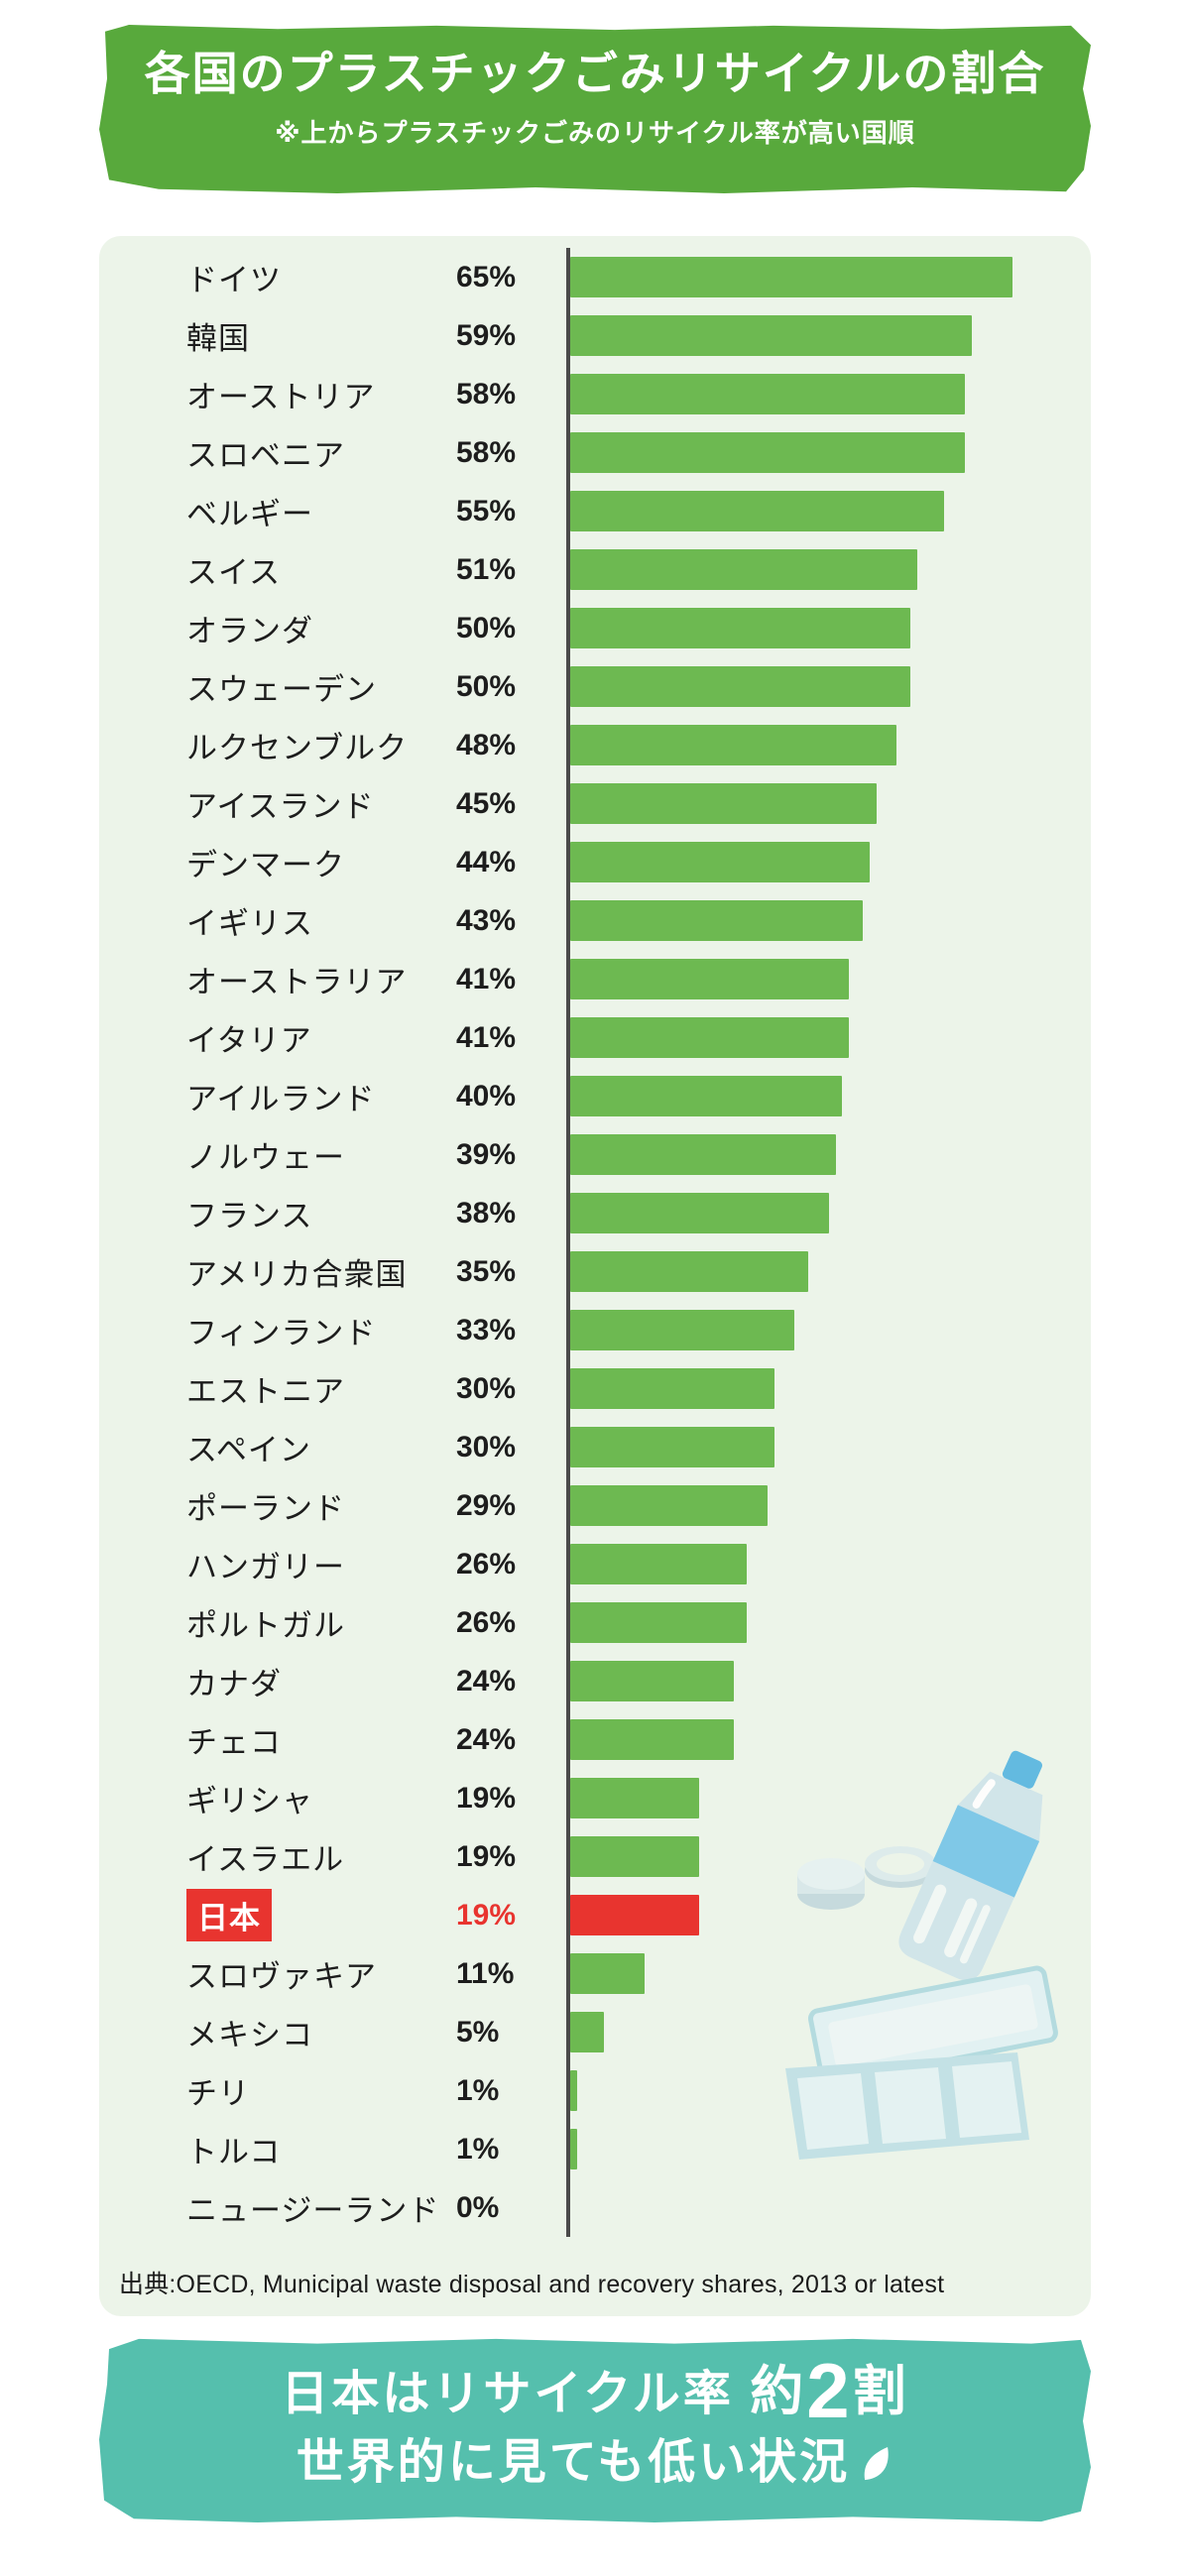 This screenshot has width=1190, height=2576. I want to click on chart-row: アイルランド 40%, so click(595, 1096).